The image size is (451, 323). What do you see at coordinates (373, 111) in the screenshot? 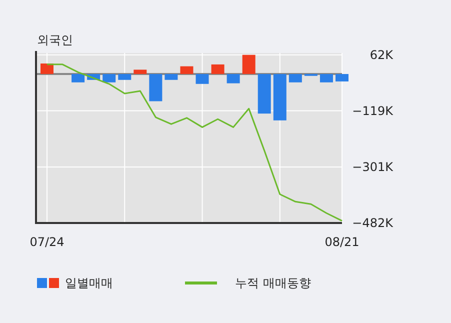
I see `y-tick-label: −119K` at bounding box center [373, 111].